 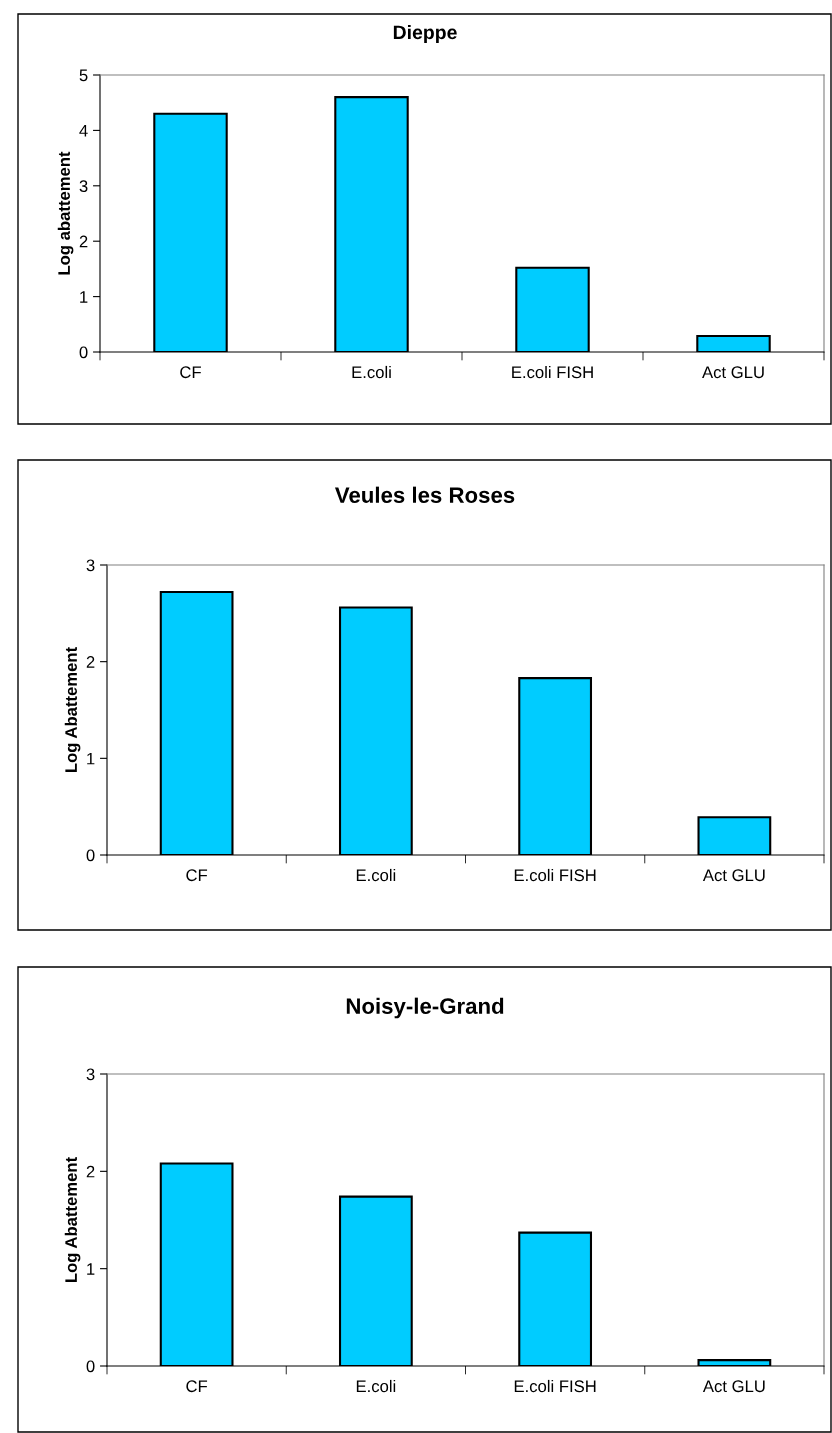 What do you see at coordinates (424, 494) in the screenshot?
I see `chart-title: Veules les Roses` at bounding box center [424, 494].